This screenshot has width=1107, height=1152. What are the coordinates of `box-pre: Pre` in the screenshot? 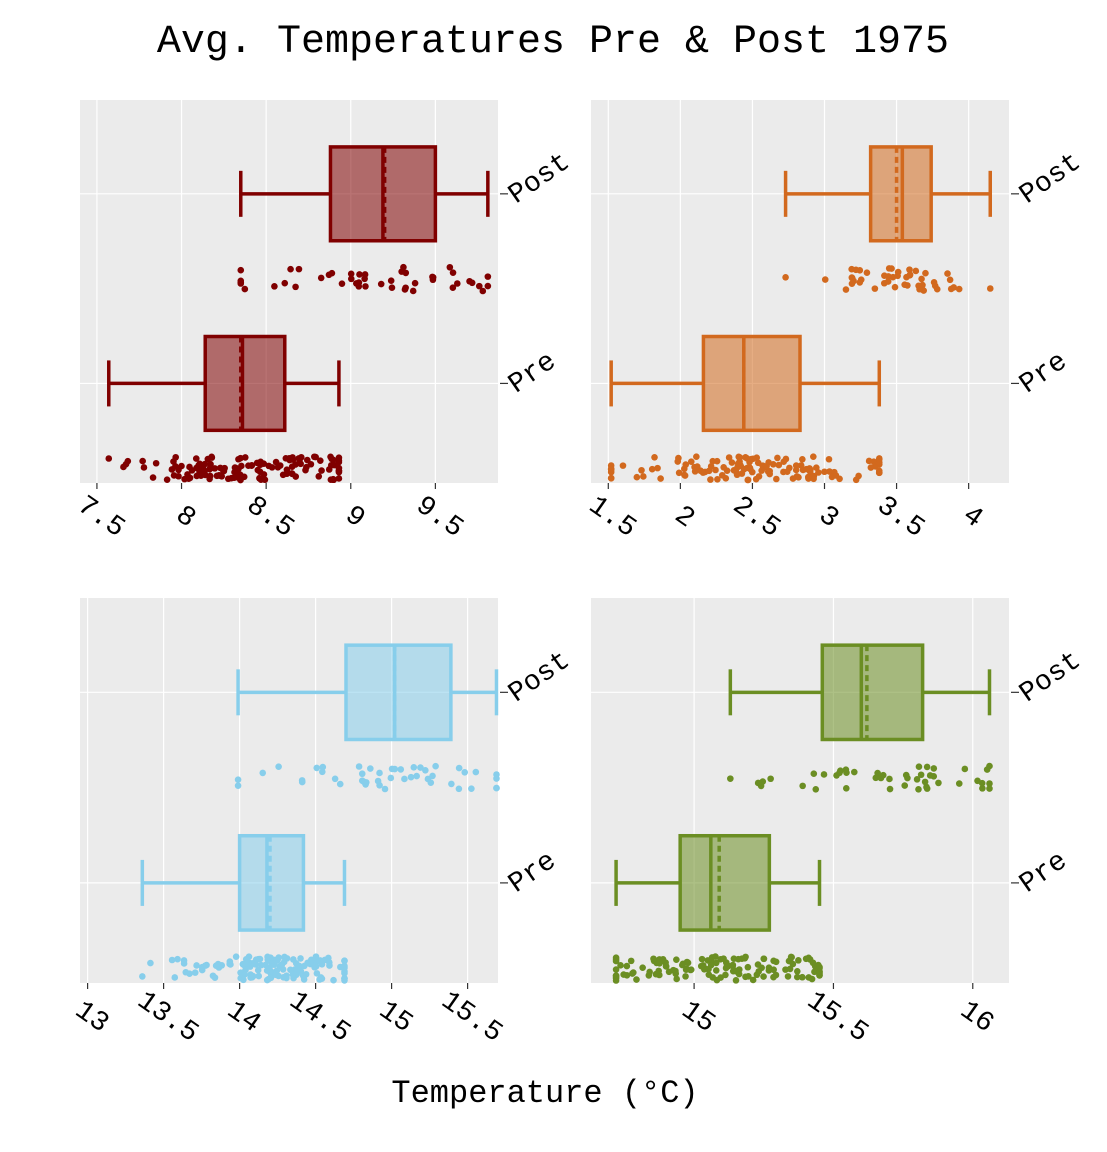 It's located at (333, 409).